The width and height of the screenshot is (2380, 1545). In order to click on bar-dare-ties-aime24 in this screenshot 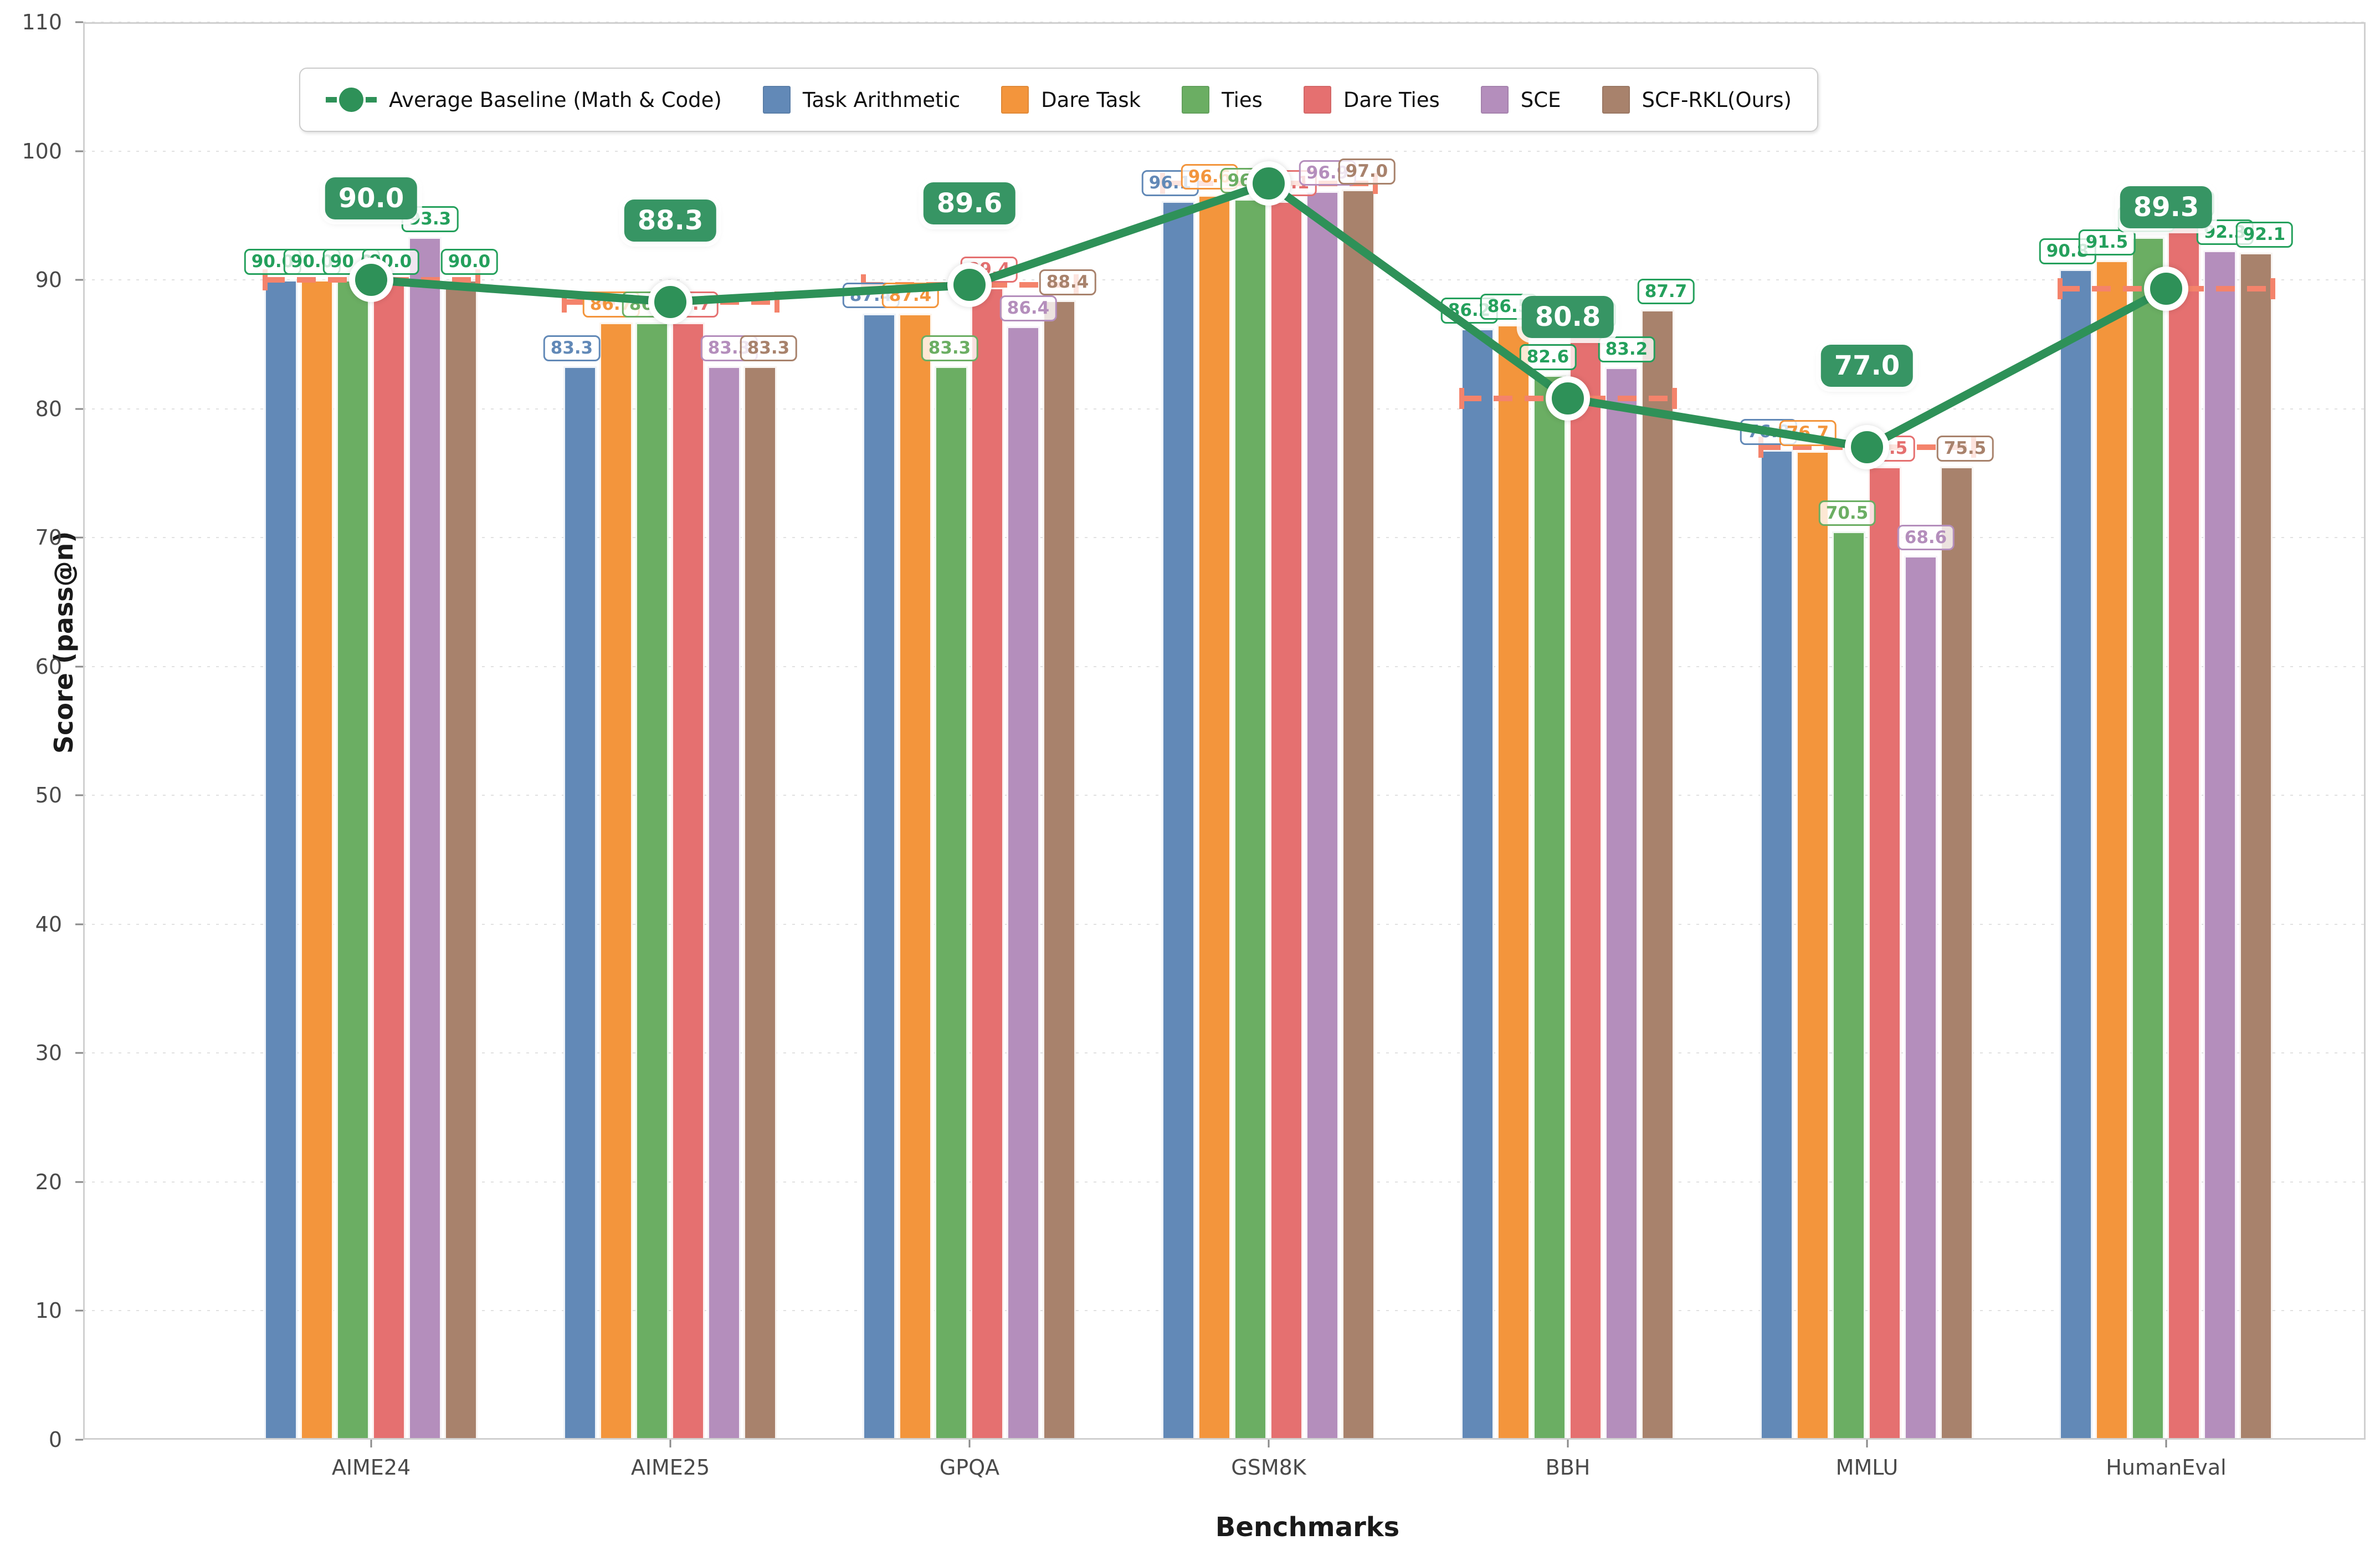, I will do `click(389, 860)`.